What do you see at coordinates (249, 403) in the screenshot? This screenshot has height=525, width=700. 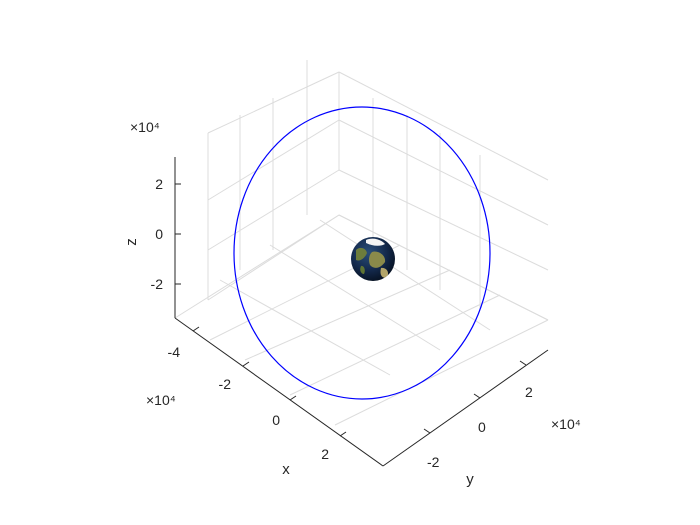 I see `x-tick-labels: -4 -2 0 2` at bounding box center [249, 403].